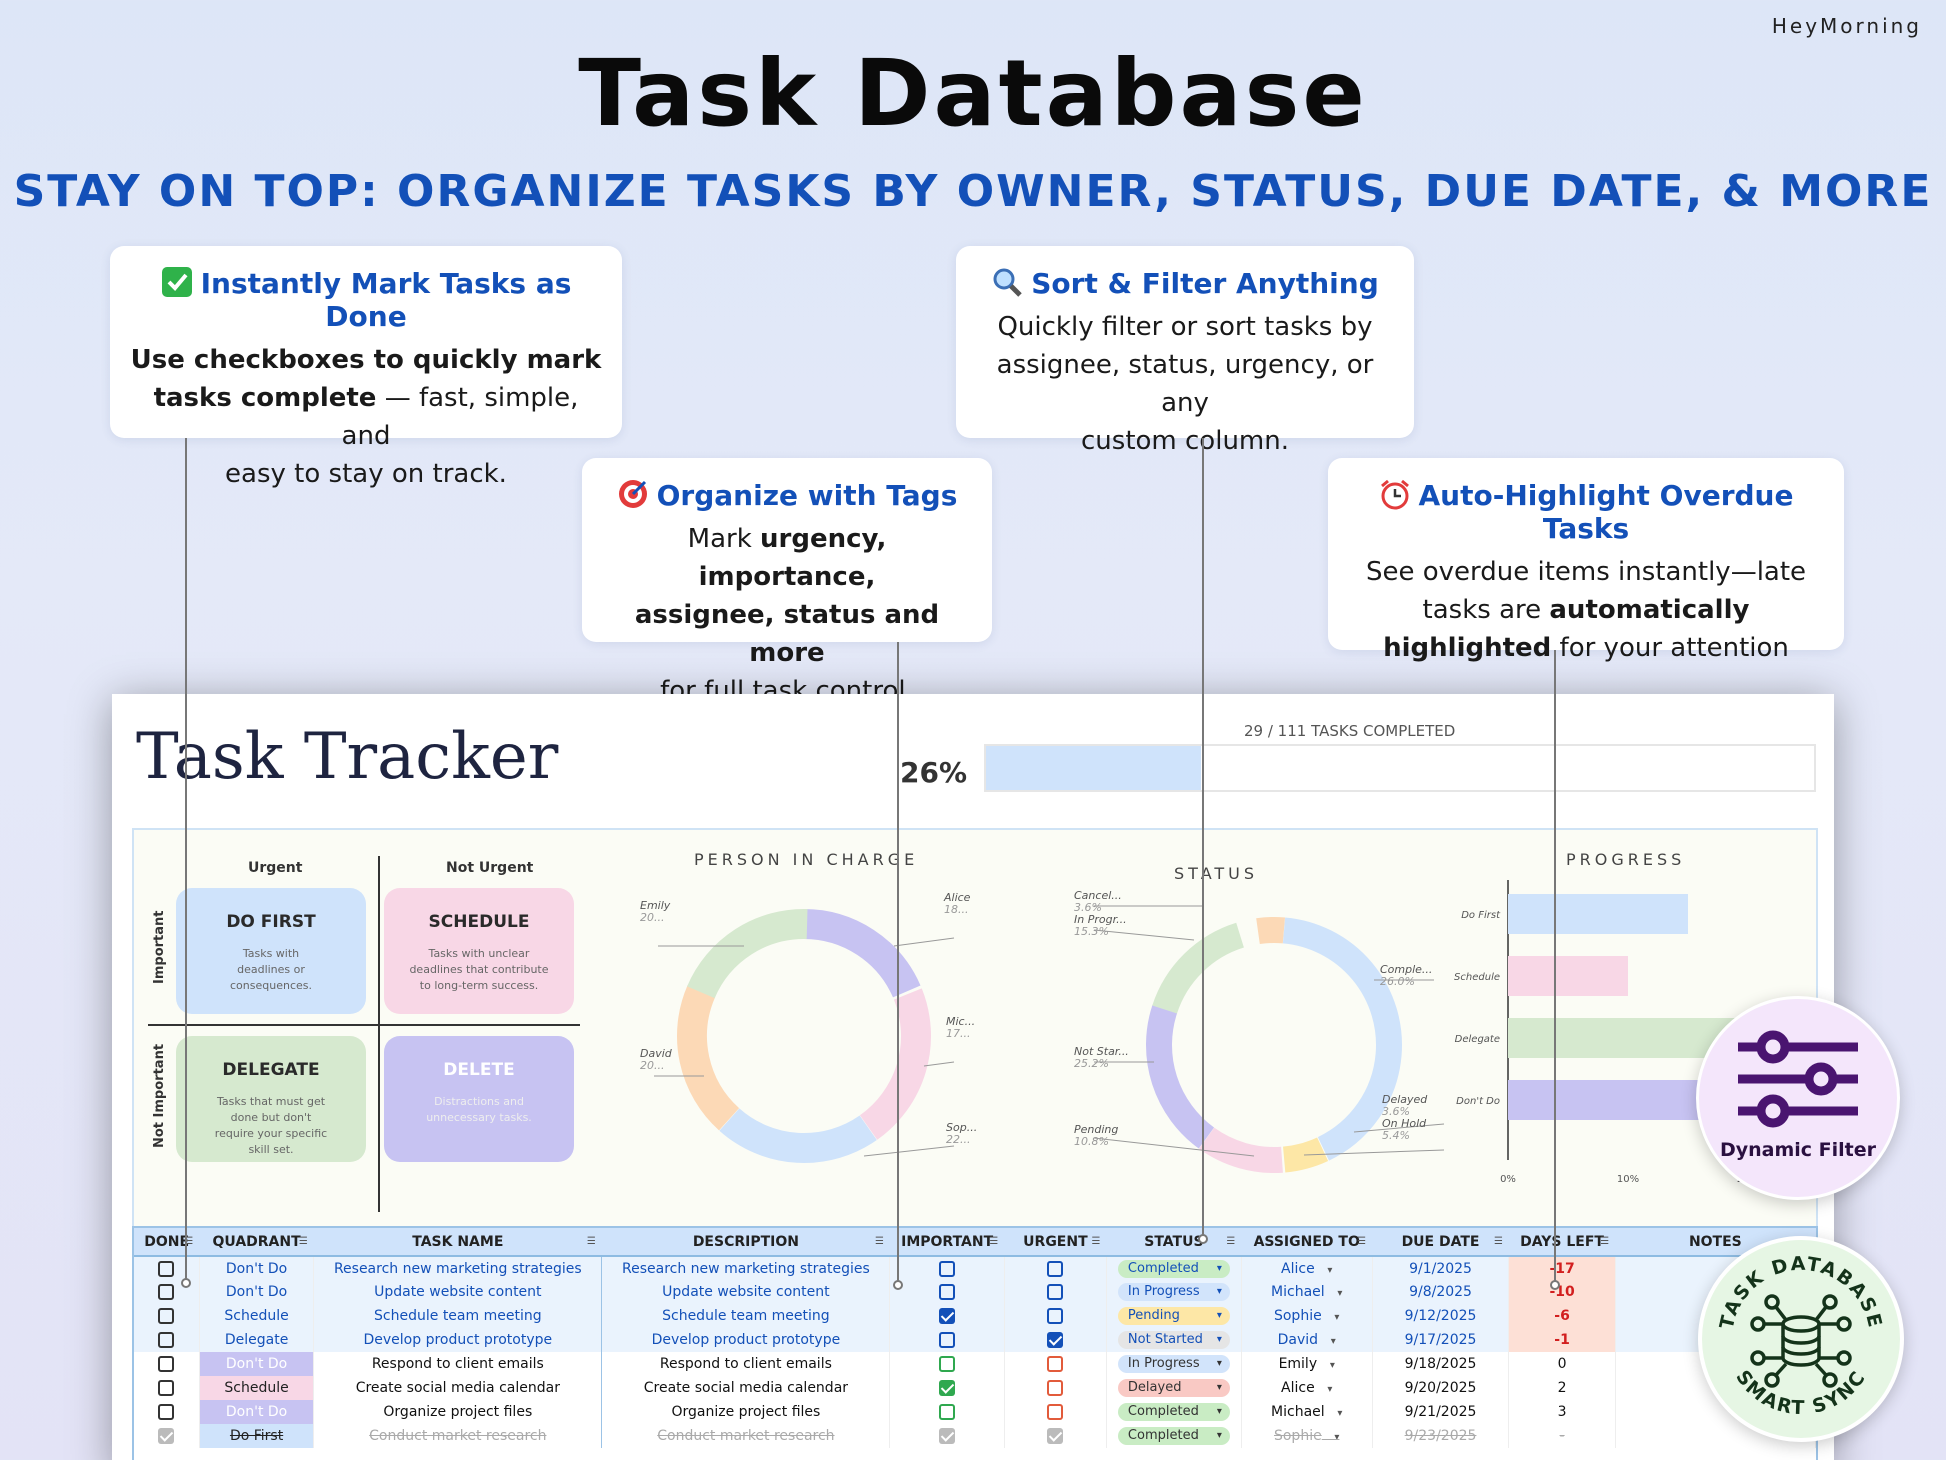 Image resolution: width=1946 pixels, height=1460 pixels. What do you see at coordinates (1173, 1340) in the screenshot?
I see `status-dropdown: Not Started` at bounding box center [1173, 1340].